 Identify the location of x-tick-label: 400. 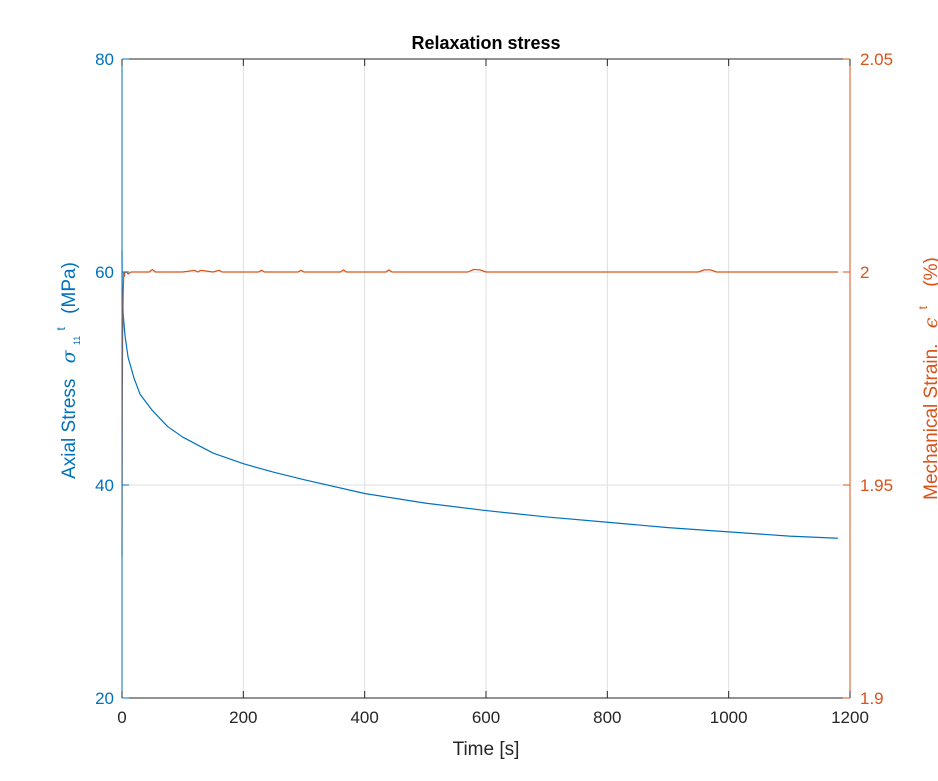
(364, 717).